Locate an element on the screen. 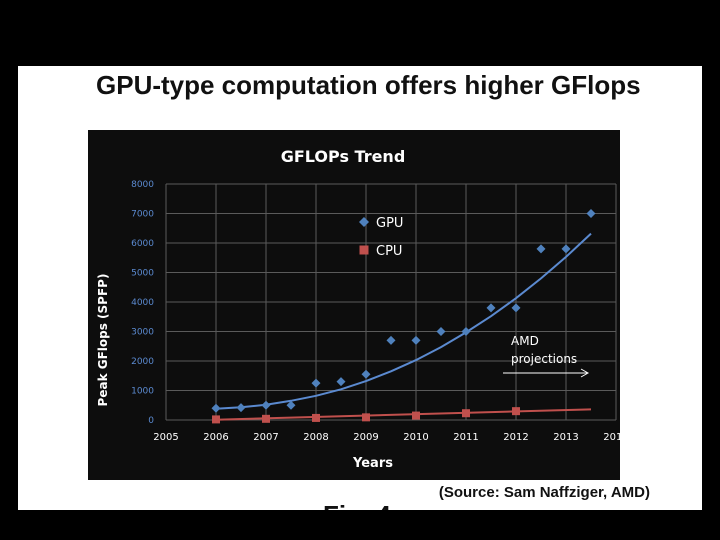  x-axis-label: Years is located at coordinates (372, 463).